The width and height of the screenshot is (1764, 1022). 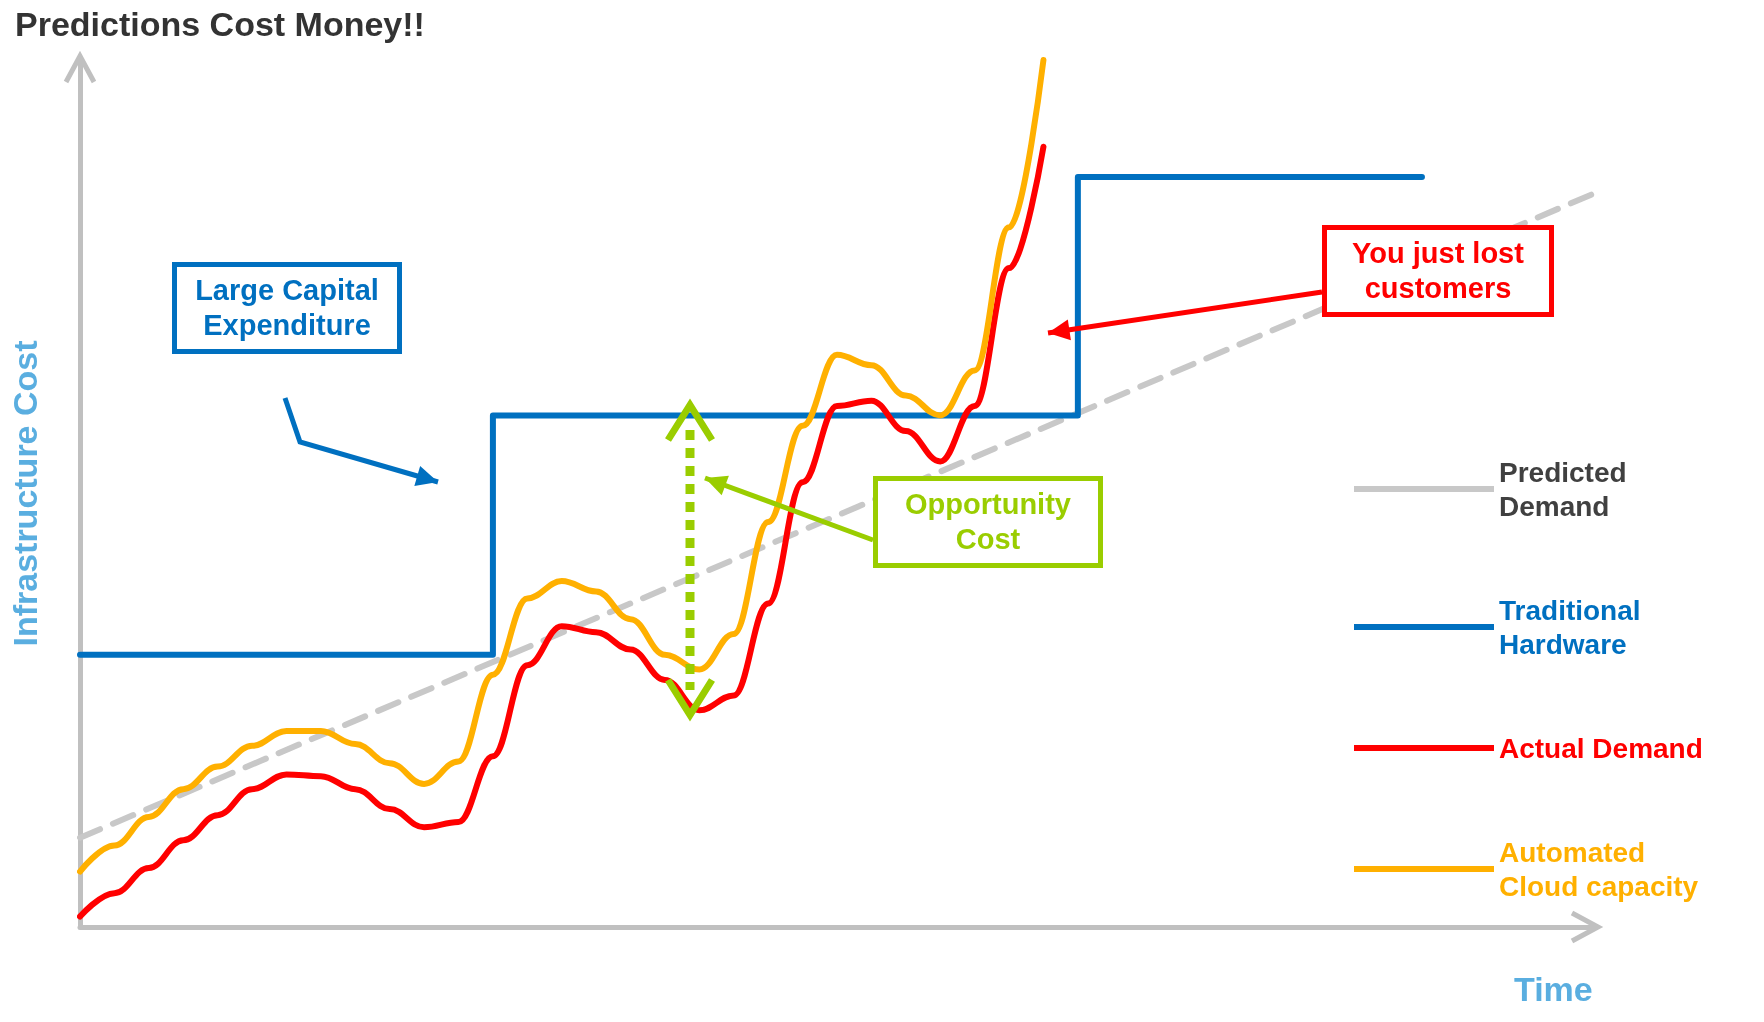 I want to click on chart-title: Predictions Cost Money!!, so click(x=220, y=24).